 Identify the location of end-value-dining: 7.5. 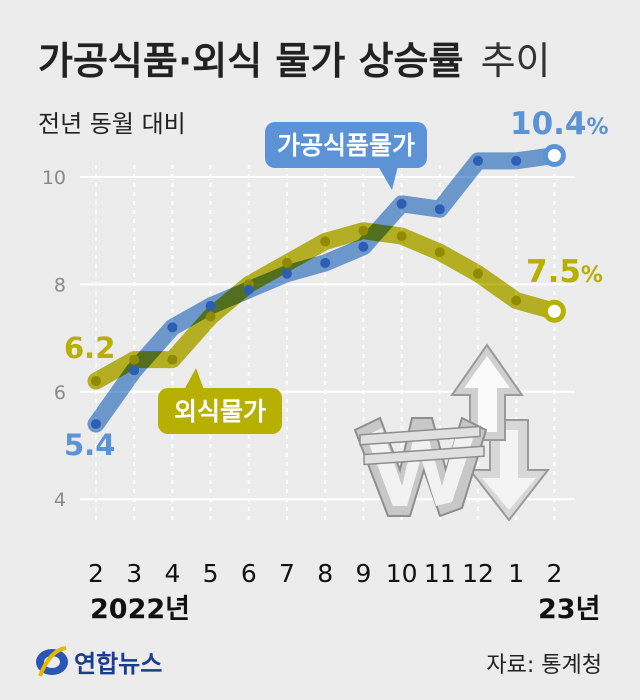
(553, 272).